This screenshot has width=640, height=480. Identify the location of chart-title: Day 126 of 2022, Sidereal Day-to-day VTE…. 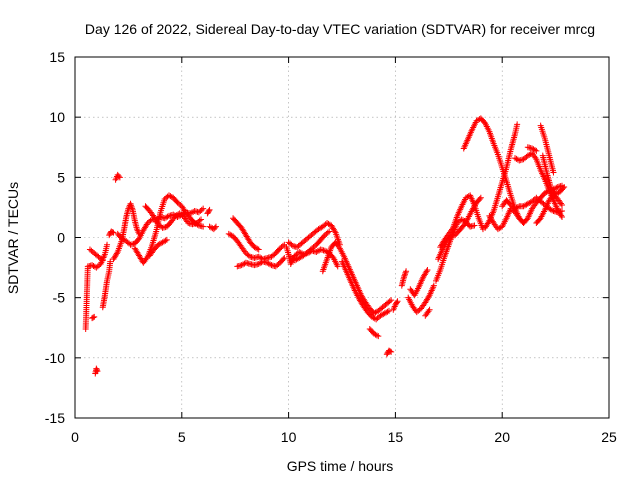
(340, 29).